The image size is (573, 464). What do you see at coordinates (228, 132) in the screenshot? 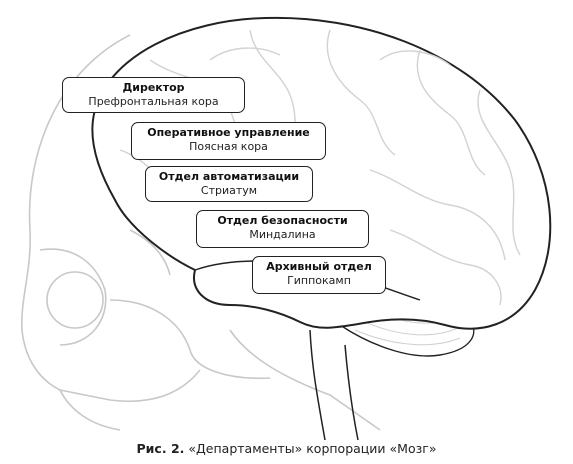
I see `label-operative-management-title: Оперативное управление` at bounding box center [228, 132].